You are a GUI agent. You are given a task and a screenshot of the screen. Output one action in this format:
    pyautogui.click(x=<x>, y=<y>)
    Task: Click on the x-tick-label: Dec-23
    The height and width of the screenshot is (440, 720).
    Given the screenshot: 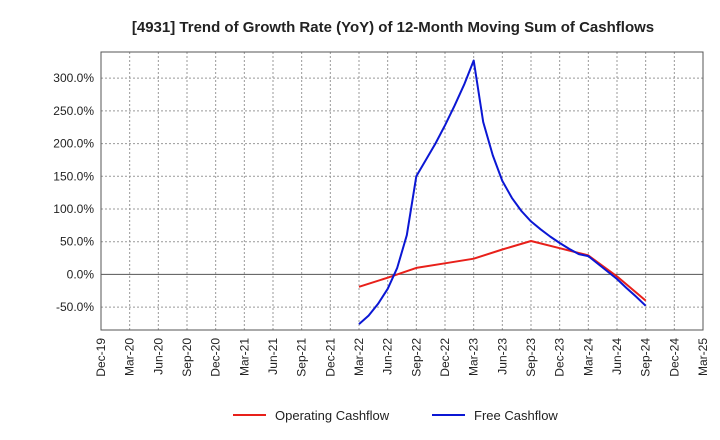 What is the action you would take?
    pyautogui.click(x=560, y=357)
    